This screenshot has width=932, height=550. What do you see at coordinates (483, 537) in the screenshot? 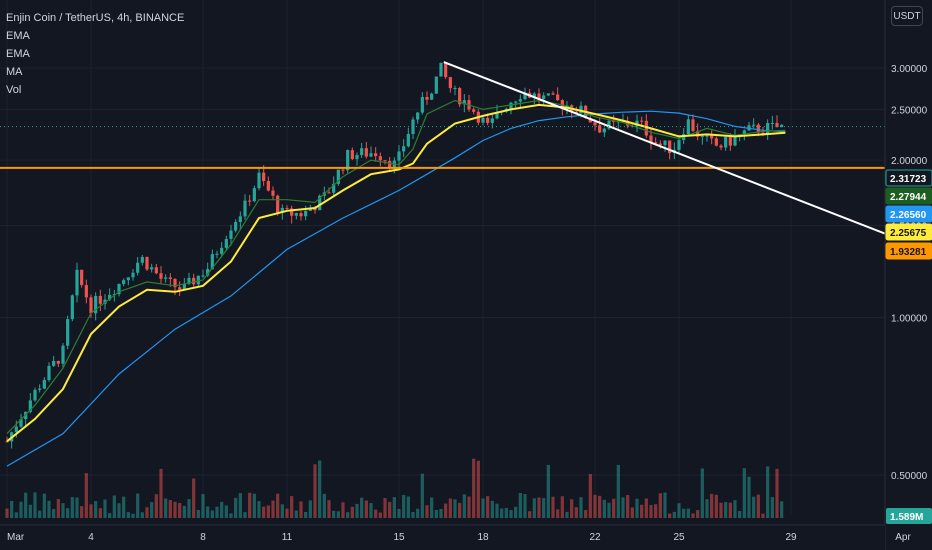
I see `time-tick-label: 18` at bounding box center [483, 537].